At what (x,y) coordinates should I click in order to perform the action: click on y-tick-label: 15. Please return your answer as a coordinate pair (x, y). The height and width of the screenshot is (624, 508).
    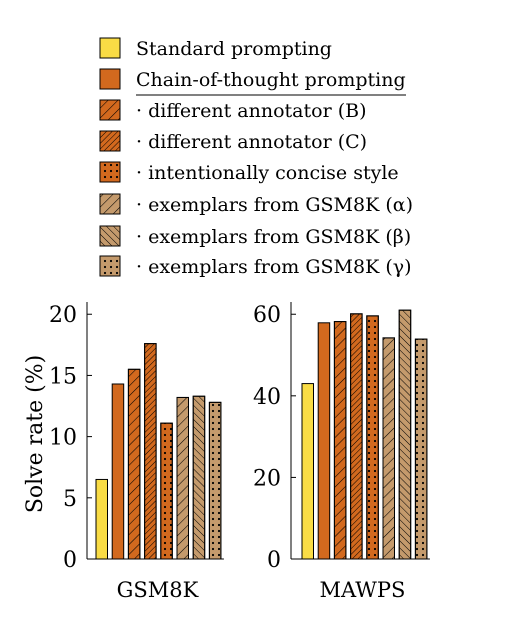
    Looking at the image, I should click on (63, 376).